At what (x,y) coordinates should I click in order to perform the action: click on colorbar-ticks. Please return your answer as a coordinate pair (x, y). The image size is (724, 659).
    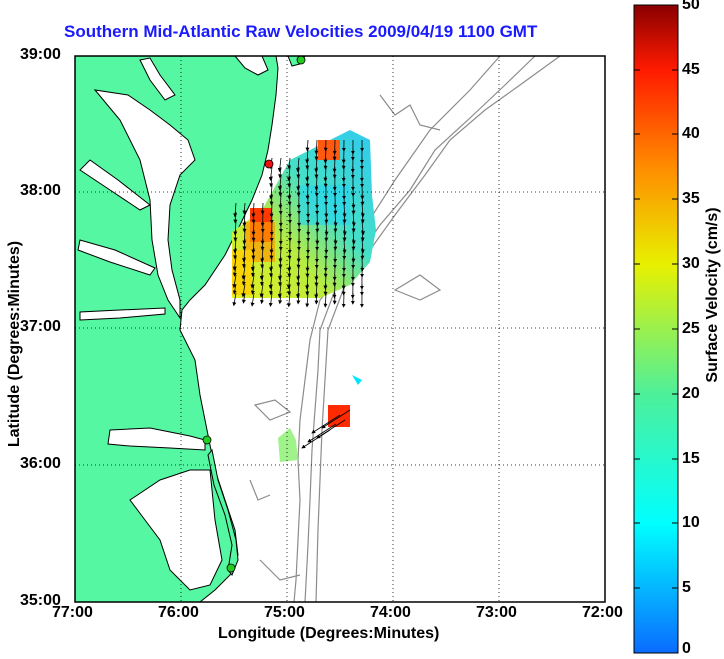
    Looking at the image, I should click on (656, 296).